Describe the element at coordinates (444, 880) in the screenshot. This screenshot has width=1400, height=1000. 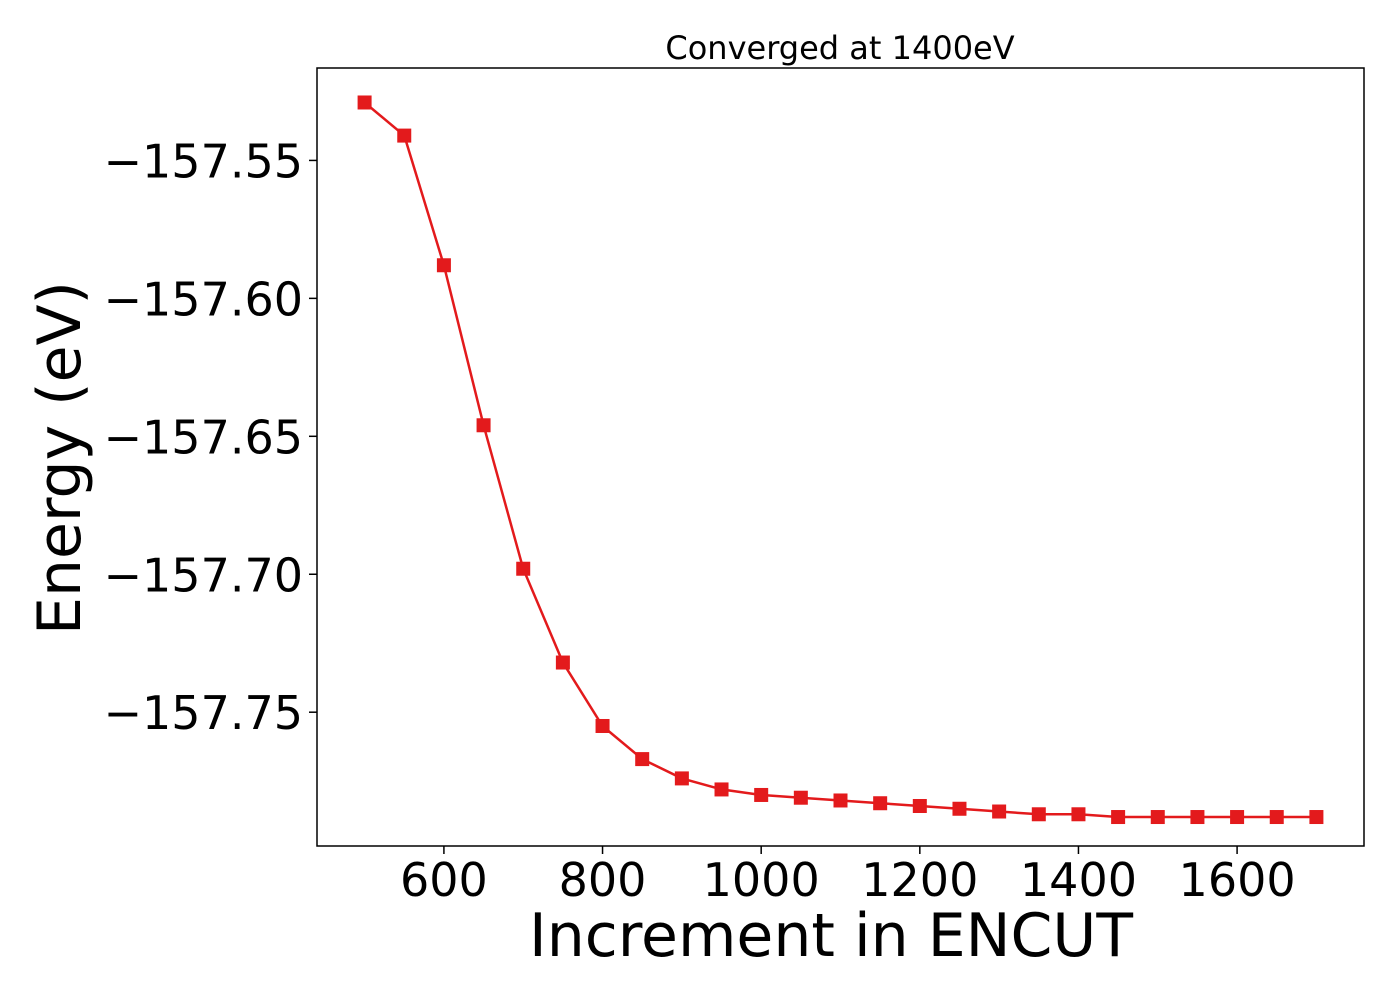
I see `x-tick-label: 600` at that location.